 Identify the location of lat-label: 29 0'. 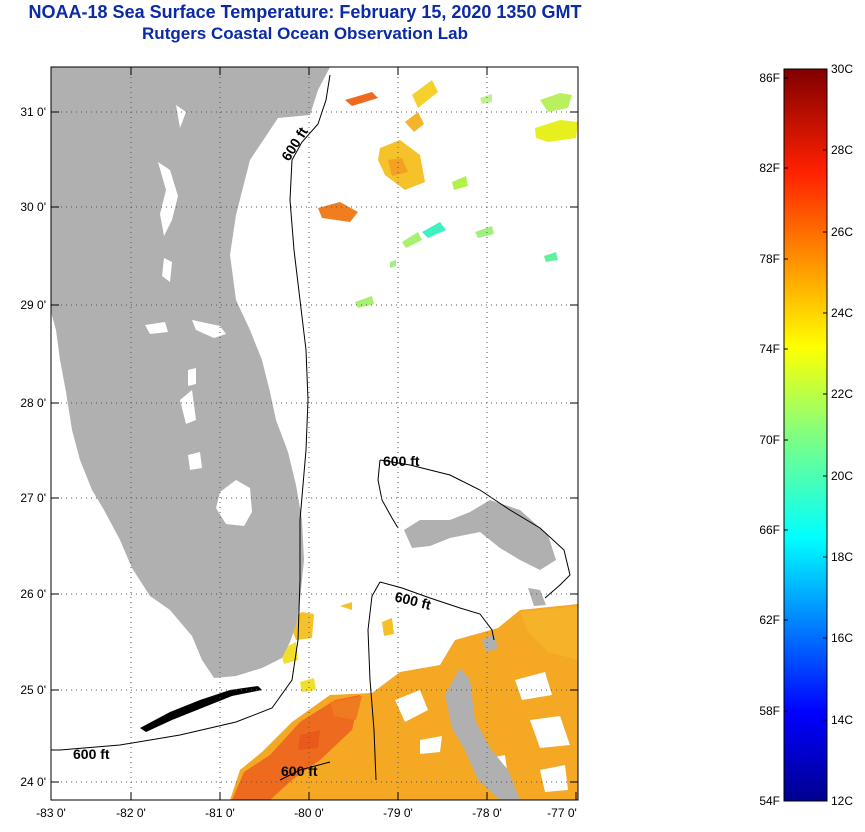
(33, 305).